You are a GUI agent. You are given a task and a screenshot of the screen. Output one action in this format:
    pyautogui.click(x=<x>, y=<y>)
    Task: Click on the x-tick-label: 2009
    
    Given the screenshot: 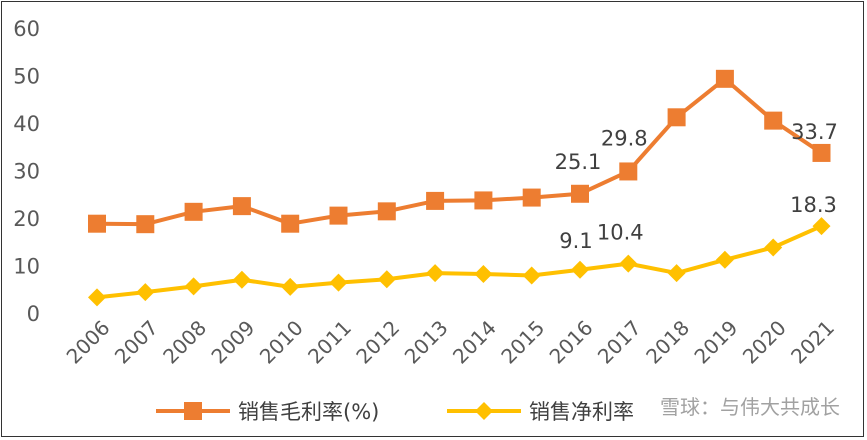 What is the action you would take?
    pyautogui.click(x=232, y=342)
    